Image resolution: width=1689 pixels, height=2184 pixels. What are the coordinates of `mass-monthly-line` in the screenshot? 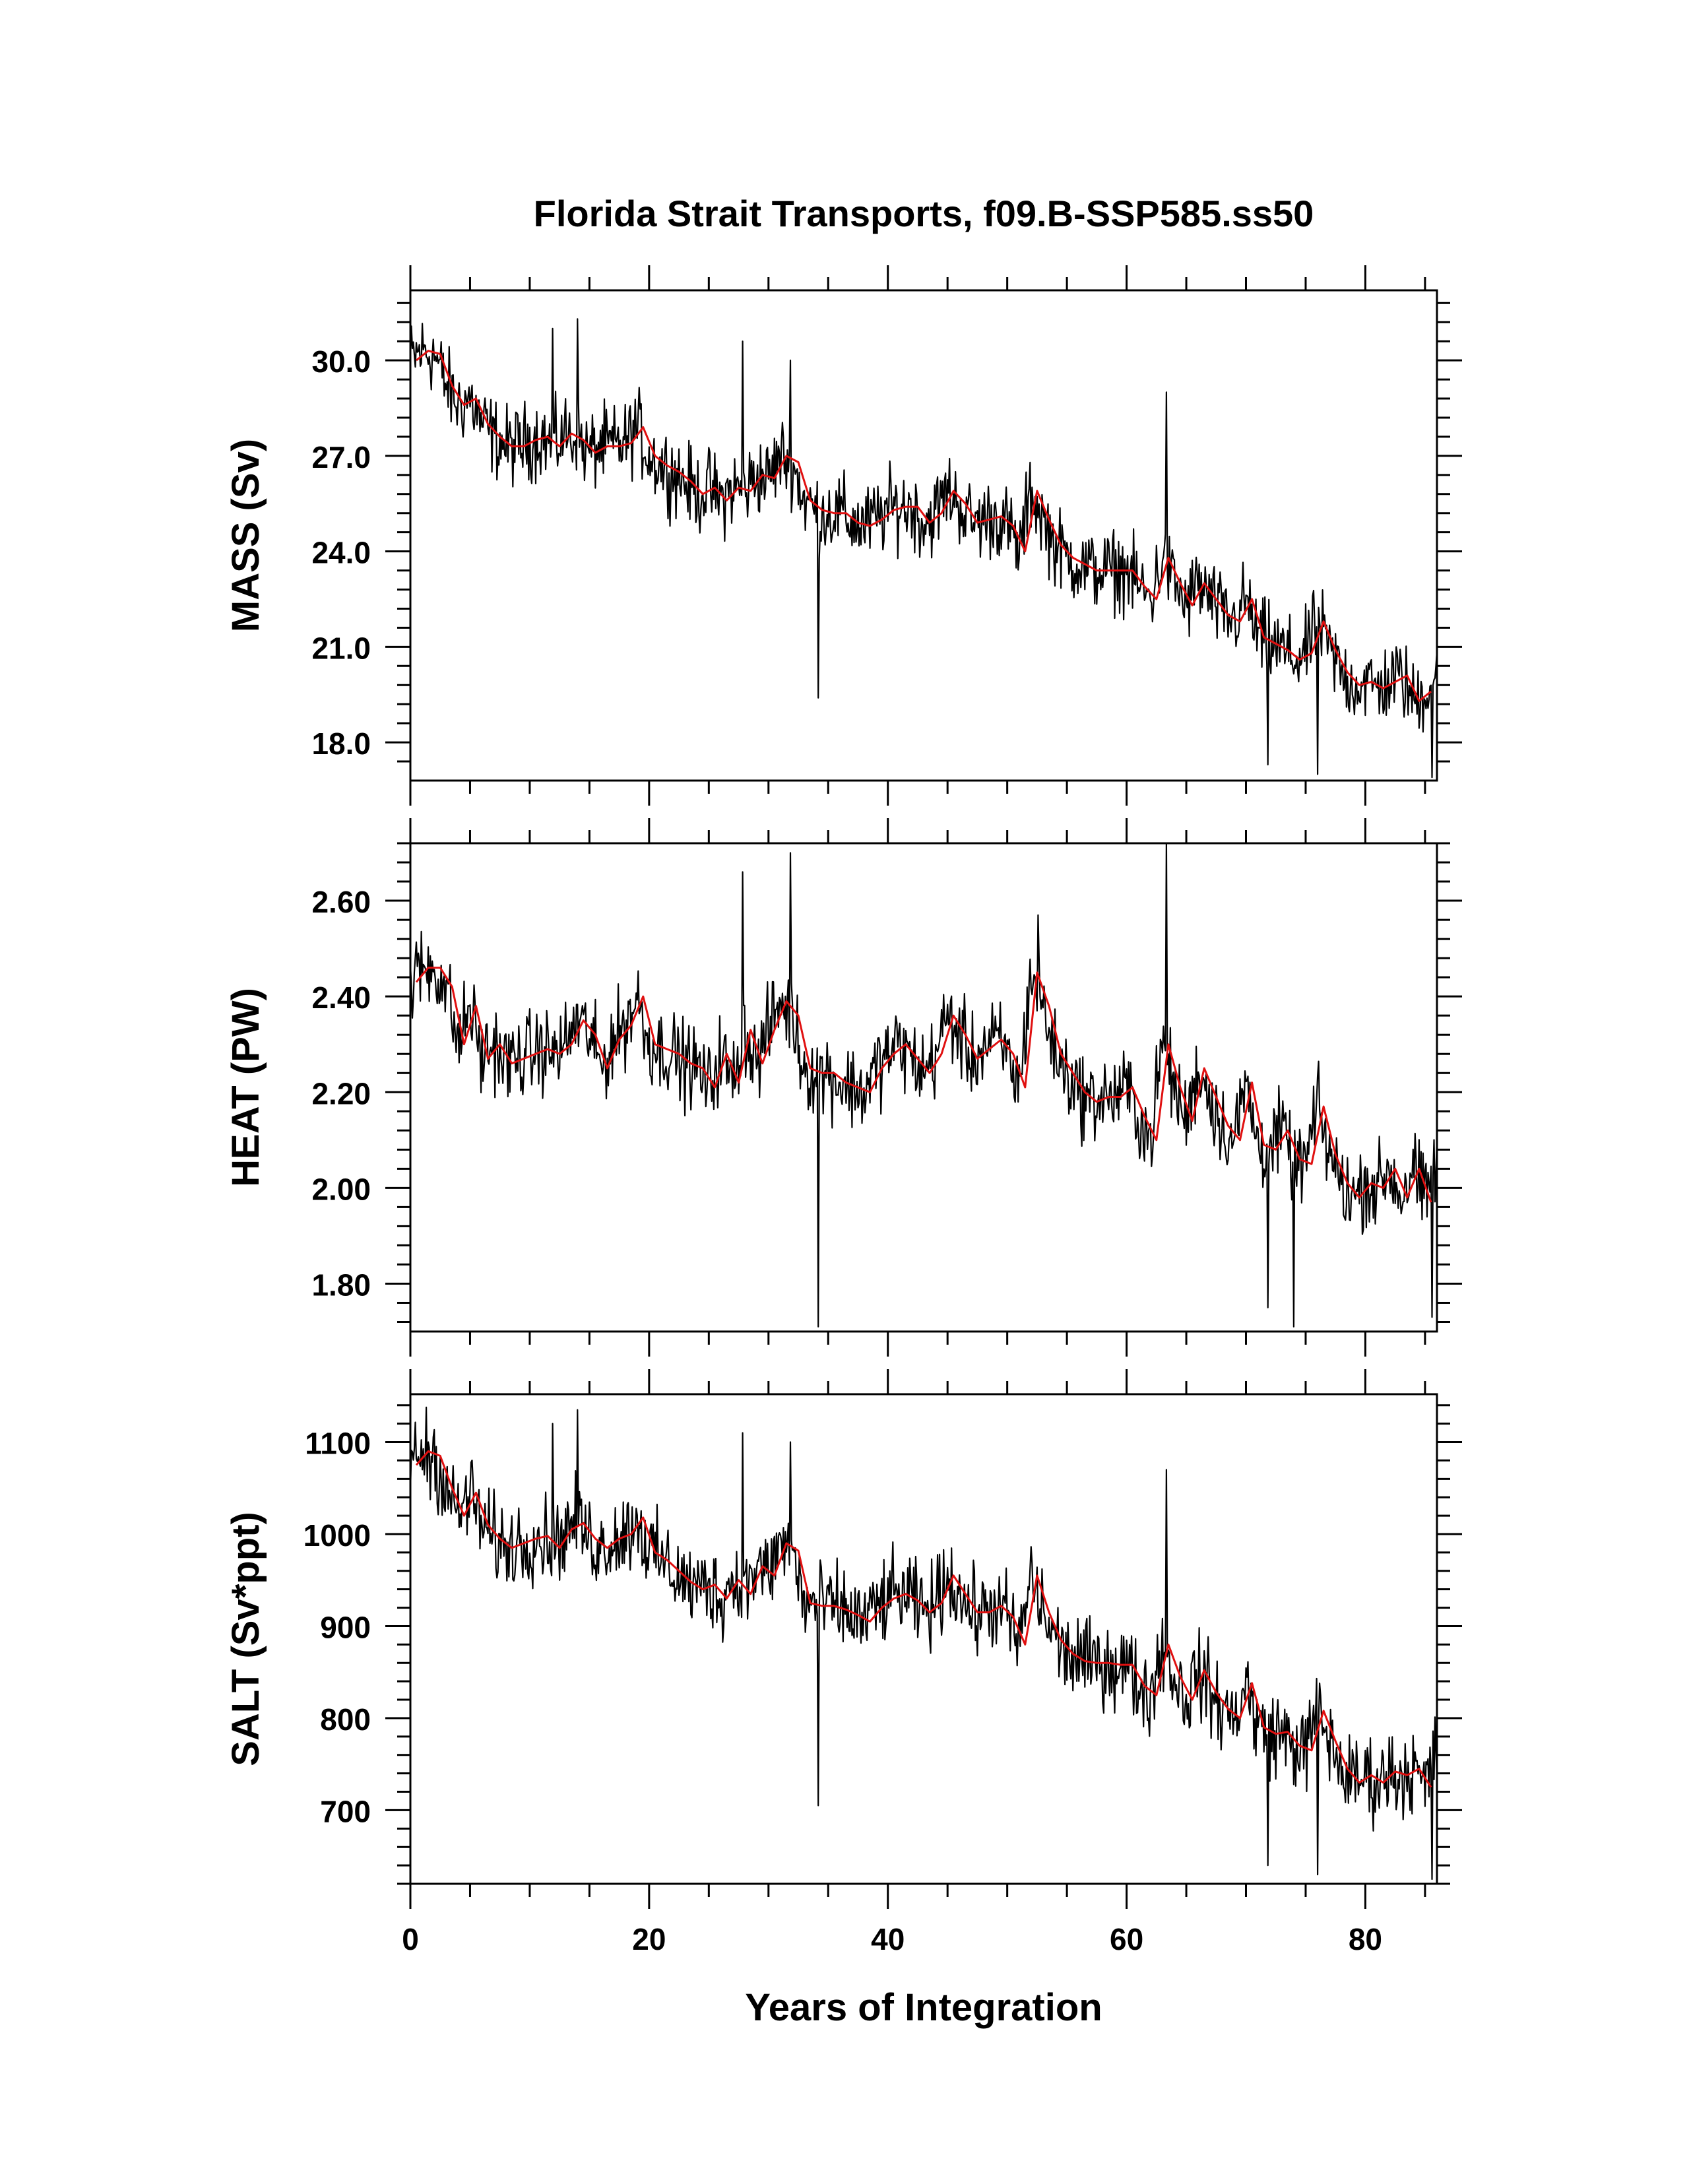 It's located at (923, 548).